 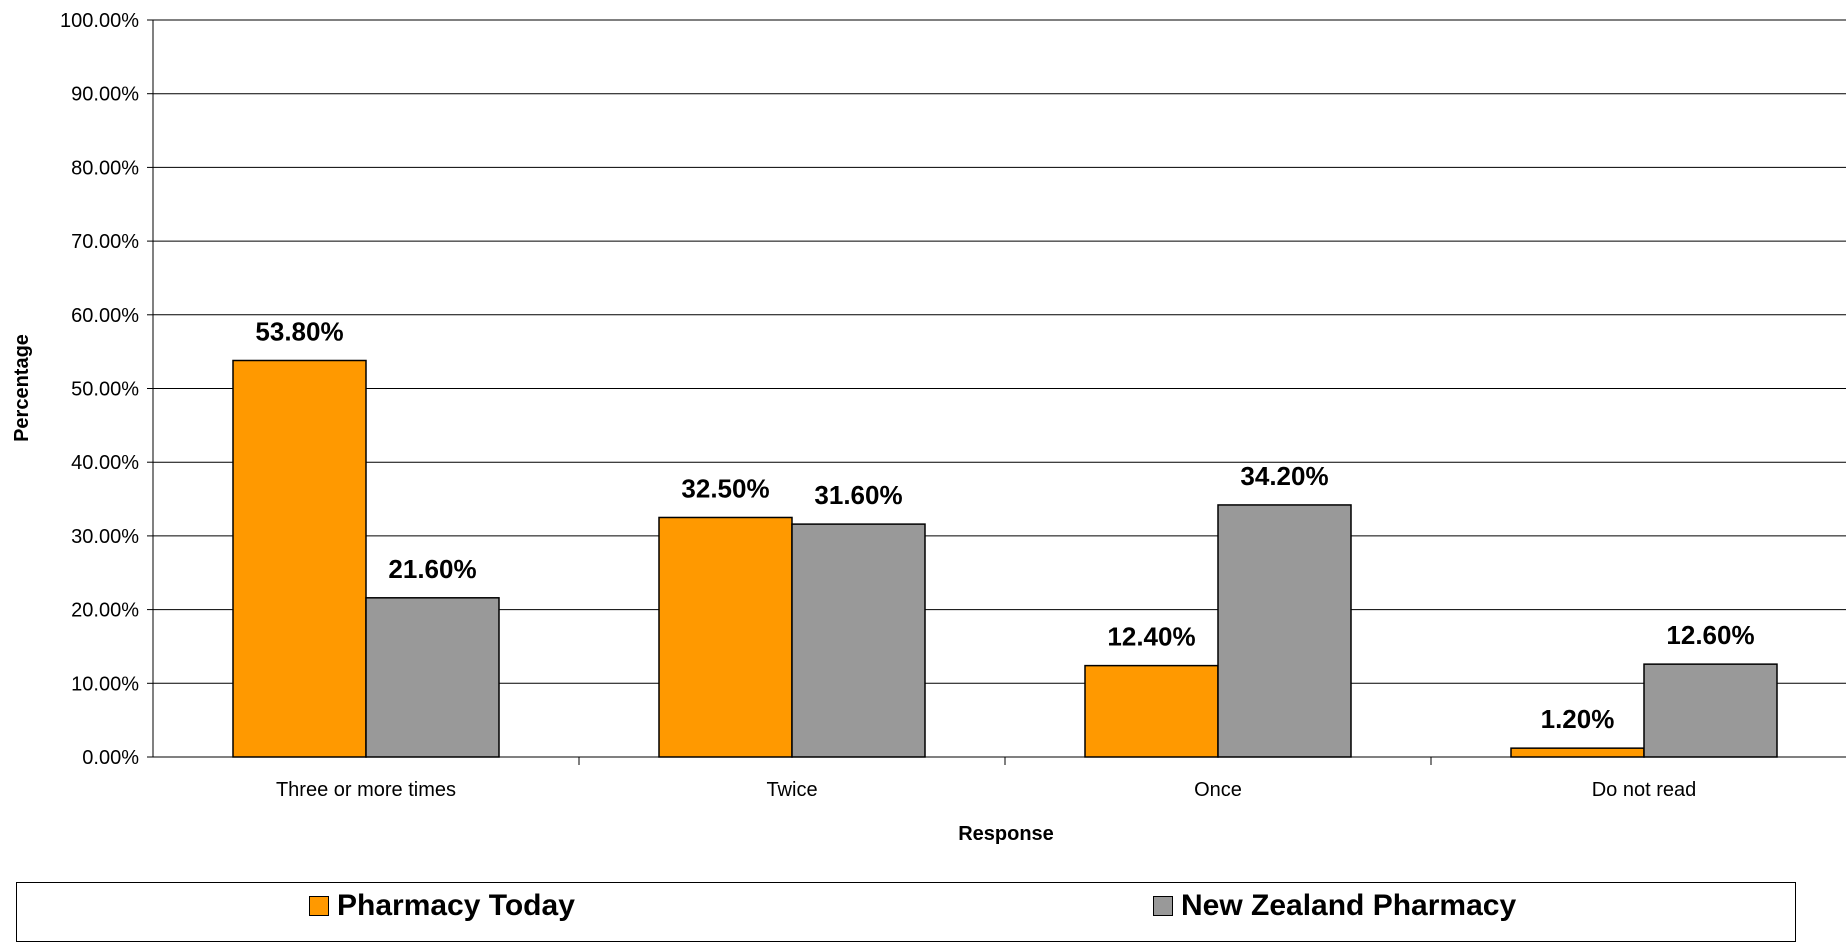 What do you see at coordinates (725, 488) in the screenshot?
I see `data-label: 32.50%` at bounding box center [725, 488].